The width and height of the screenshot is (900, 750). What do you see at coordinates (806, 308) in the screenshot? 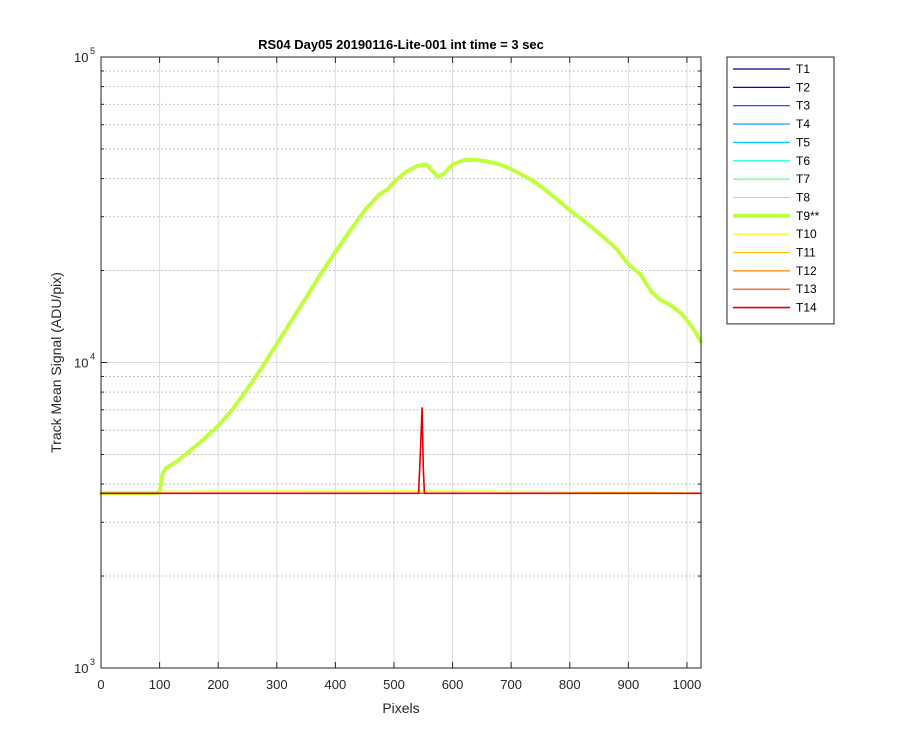
I see `legend-label: T14` at bounding box center [806, 308].